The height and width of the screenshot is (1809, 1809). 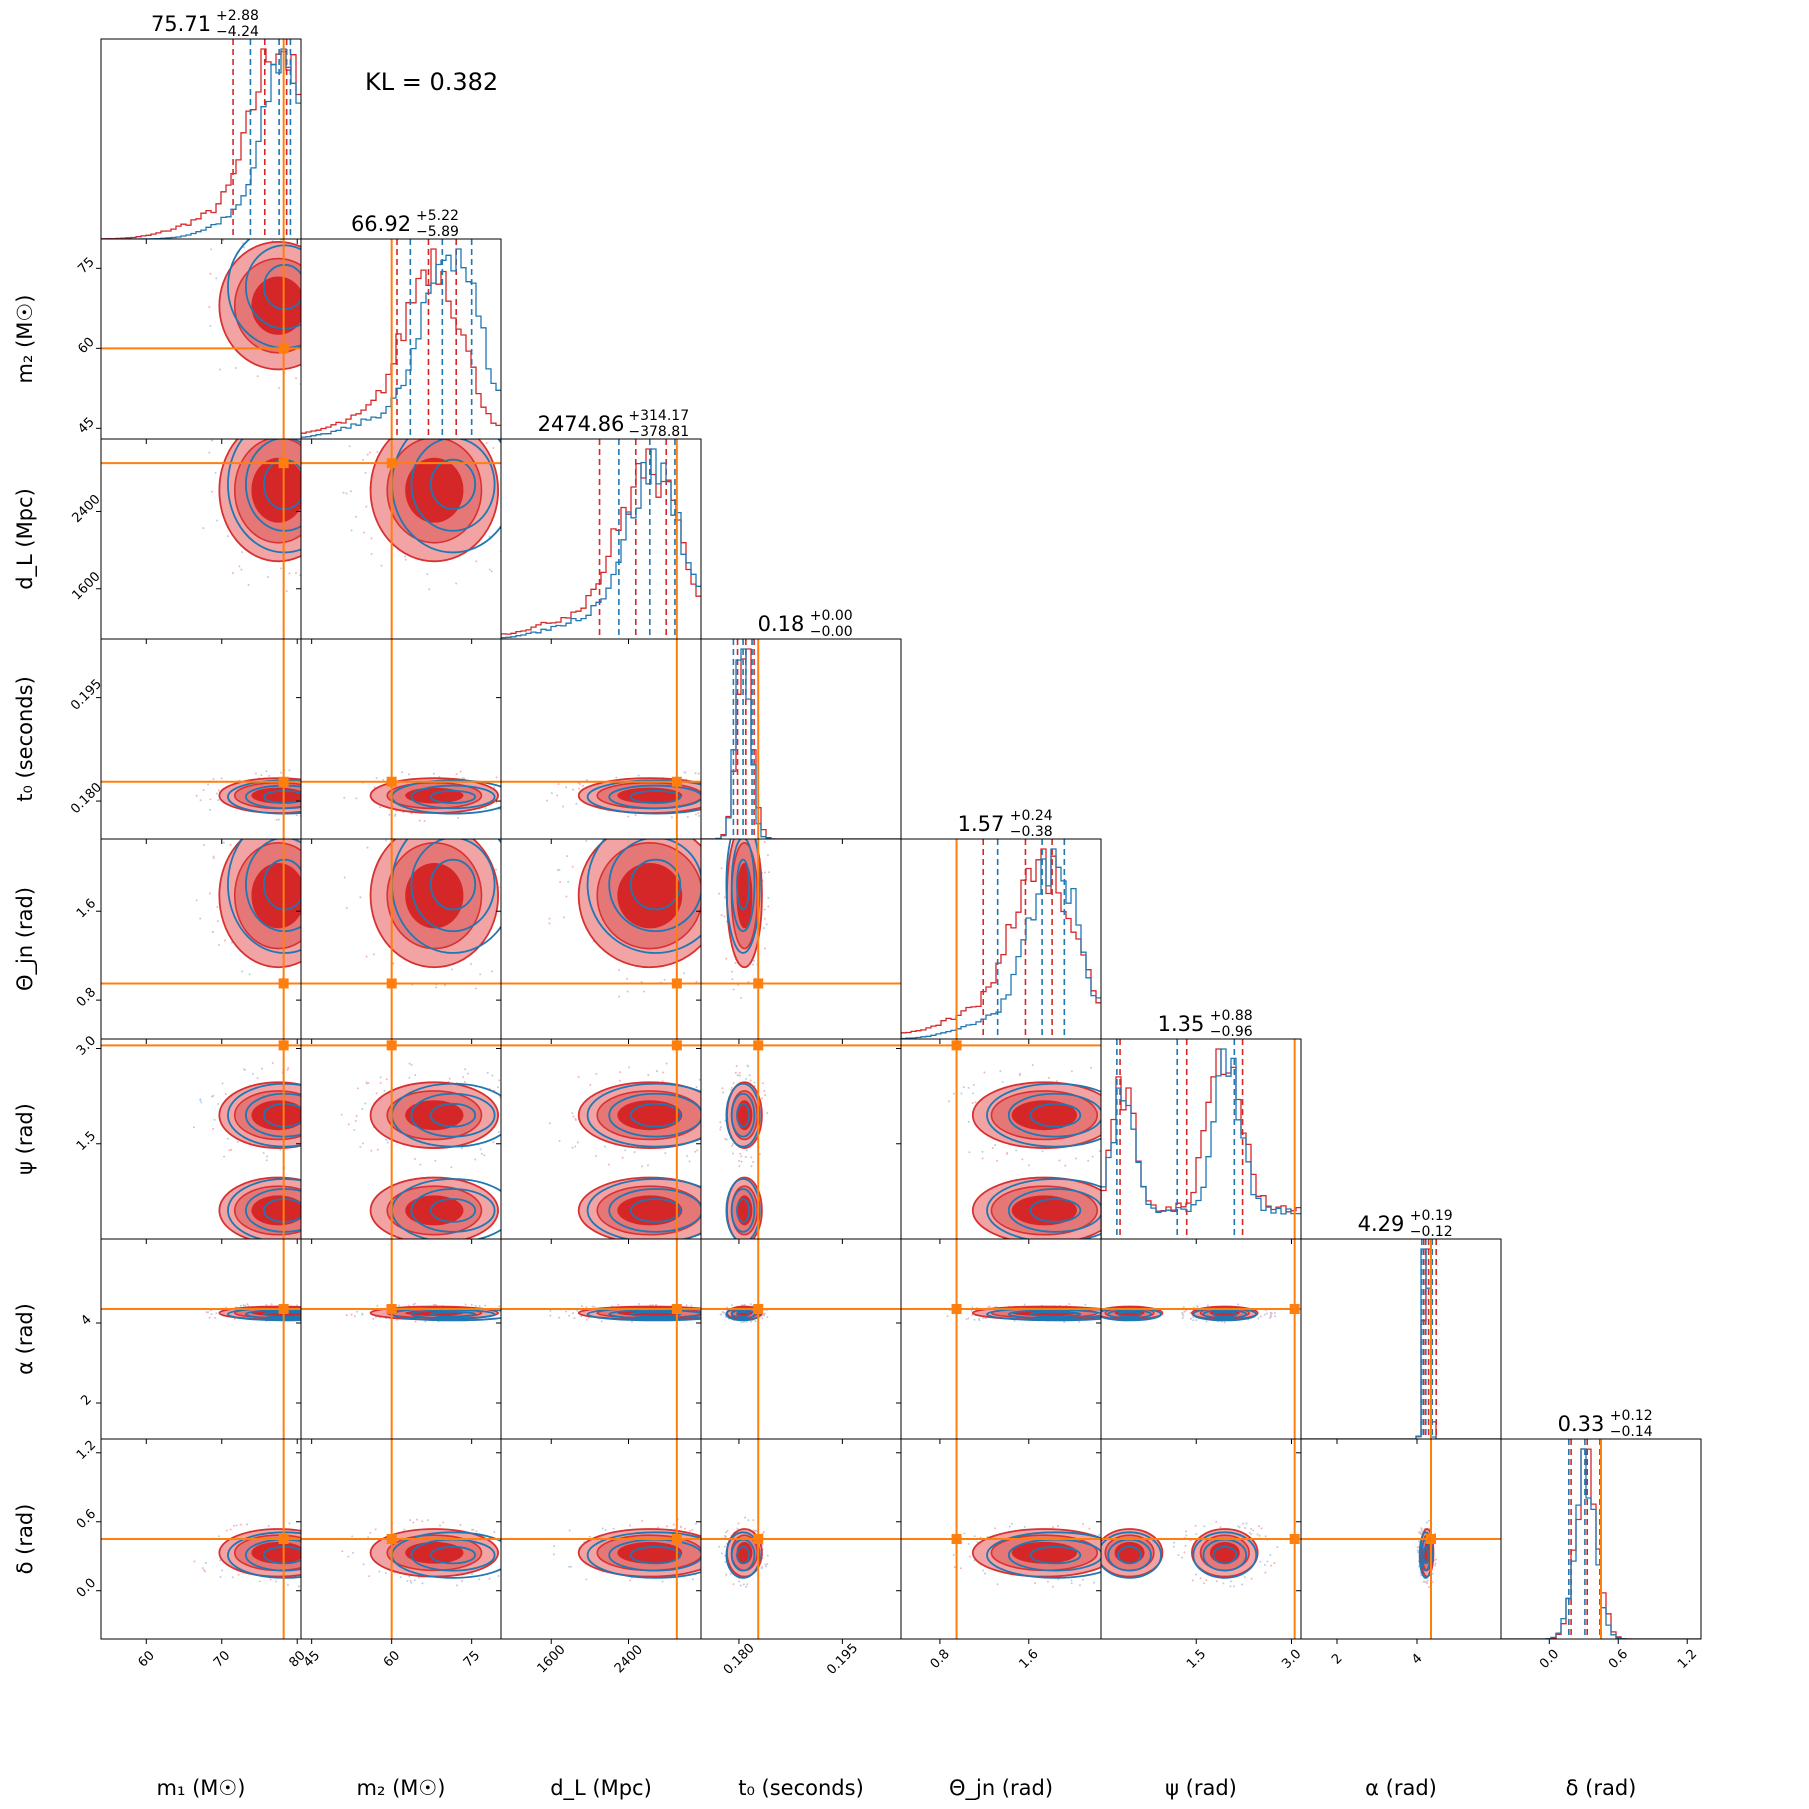 What do you see at coordinates (1001, 943) in the screenshot?
I see `histogram-a` at bounding box center [1001, 943].